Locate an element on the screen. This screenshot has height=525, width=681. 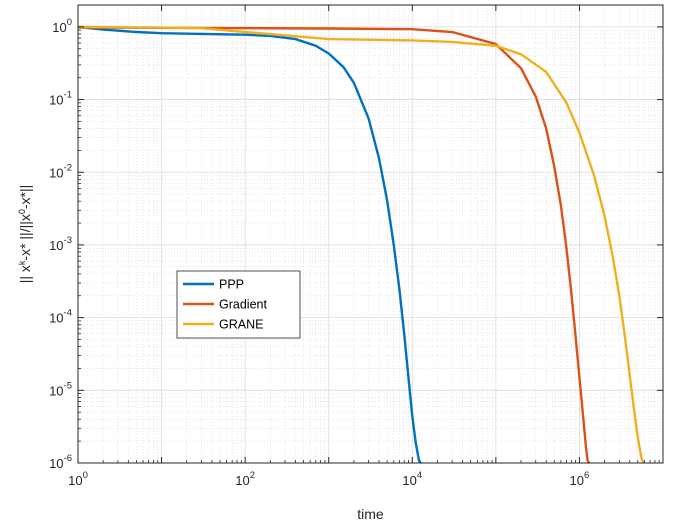
y-tick-label: 10⁻³ is located at coordinates (60, 244).